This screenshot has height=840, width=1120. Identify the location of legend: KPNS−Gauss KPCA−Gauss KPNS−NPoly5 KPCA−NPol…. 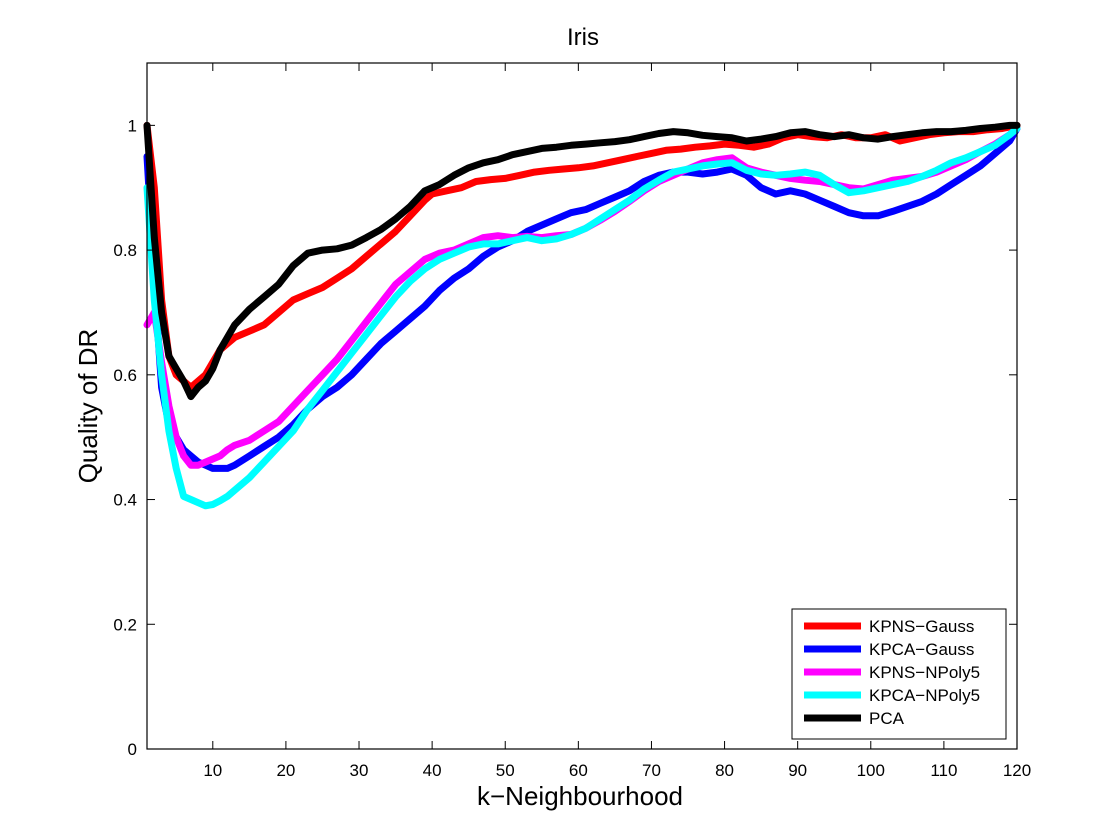
(899, 674).